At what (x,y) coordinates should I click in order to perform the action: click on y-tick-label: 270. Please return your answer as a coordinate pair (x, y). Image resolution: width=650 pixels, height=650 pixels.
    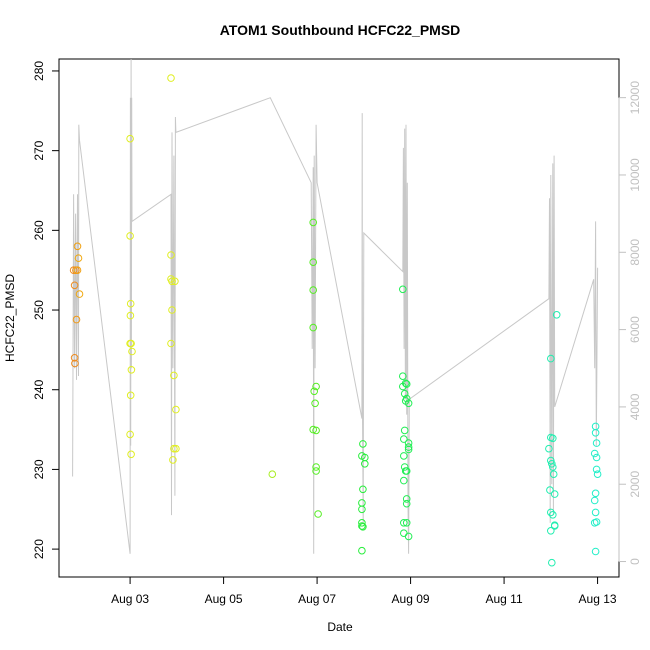
    Looking at the image, I should click on (39, 150).